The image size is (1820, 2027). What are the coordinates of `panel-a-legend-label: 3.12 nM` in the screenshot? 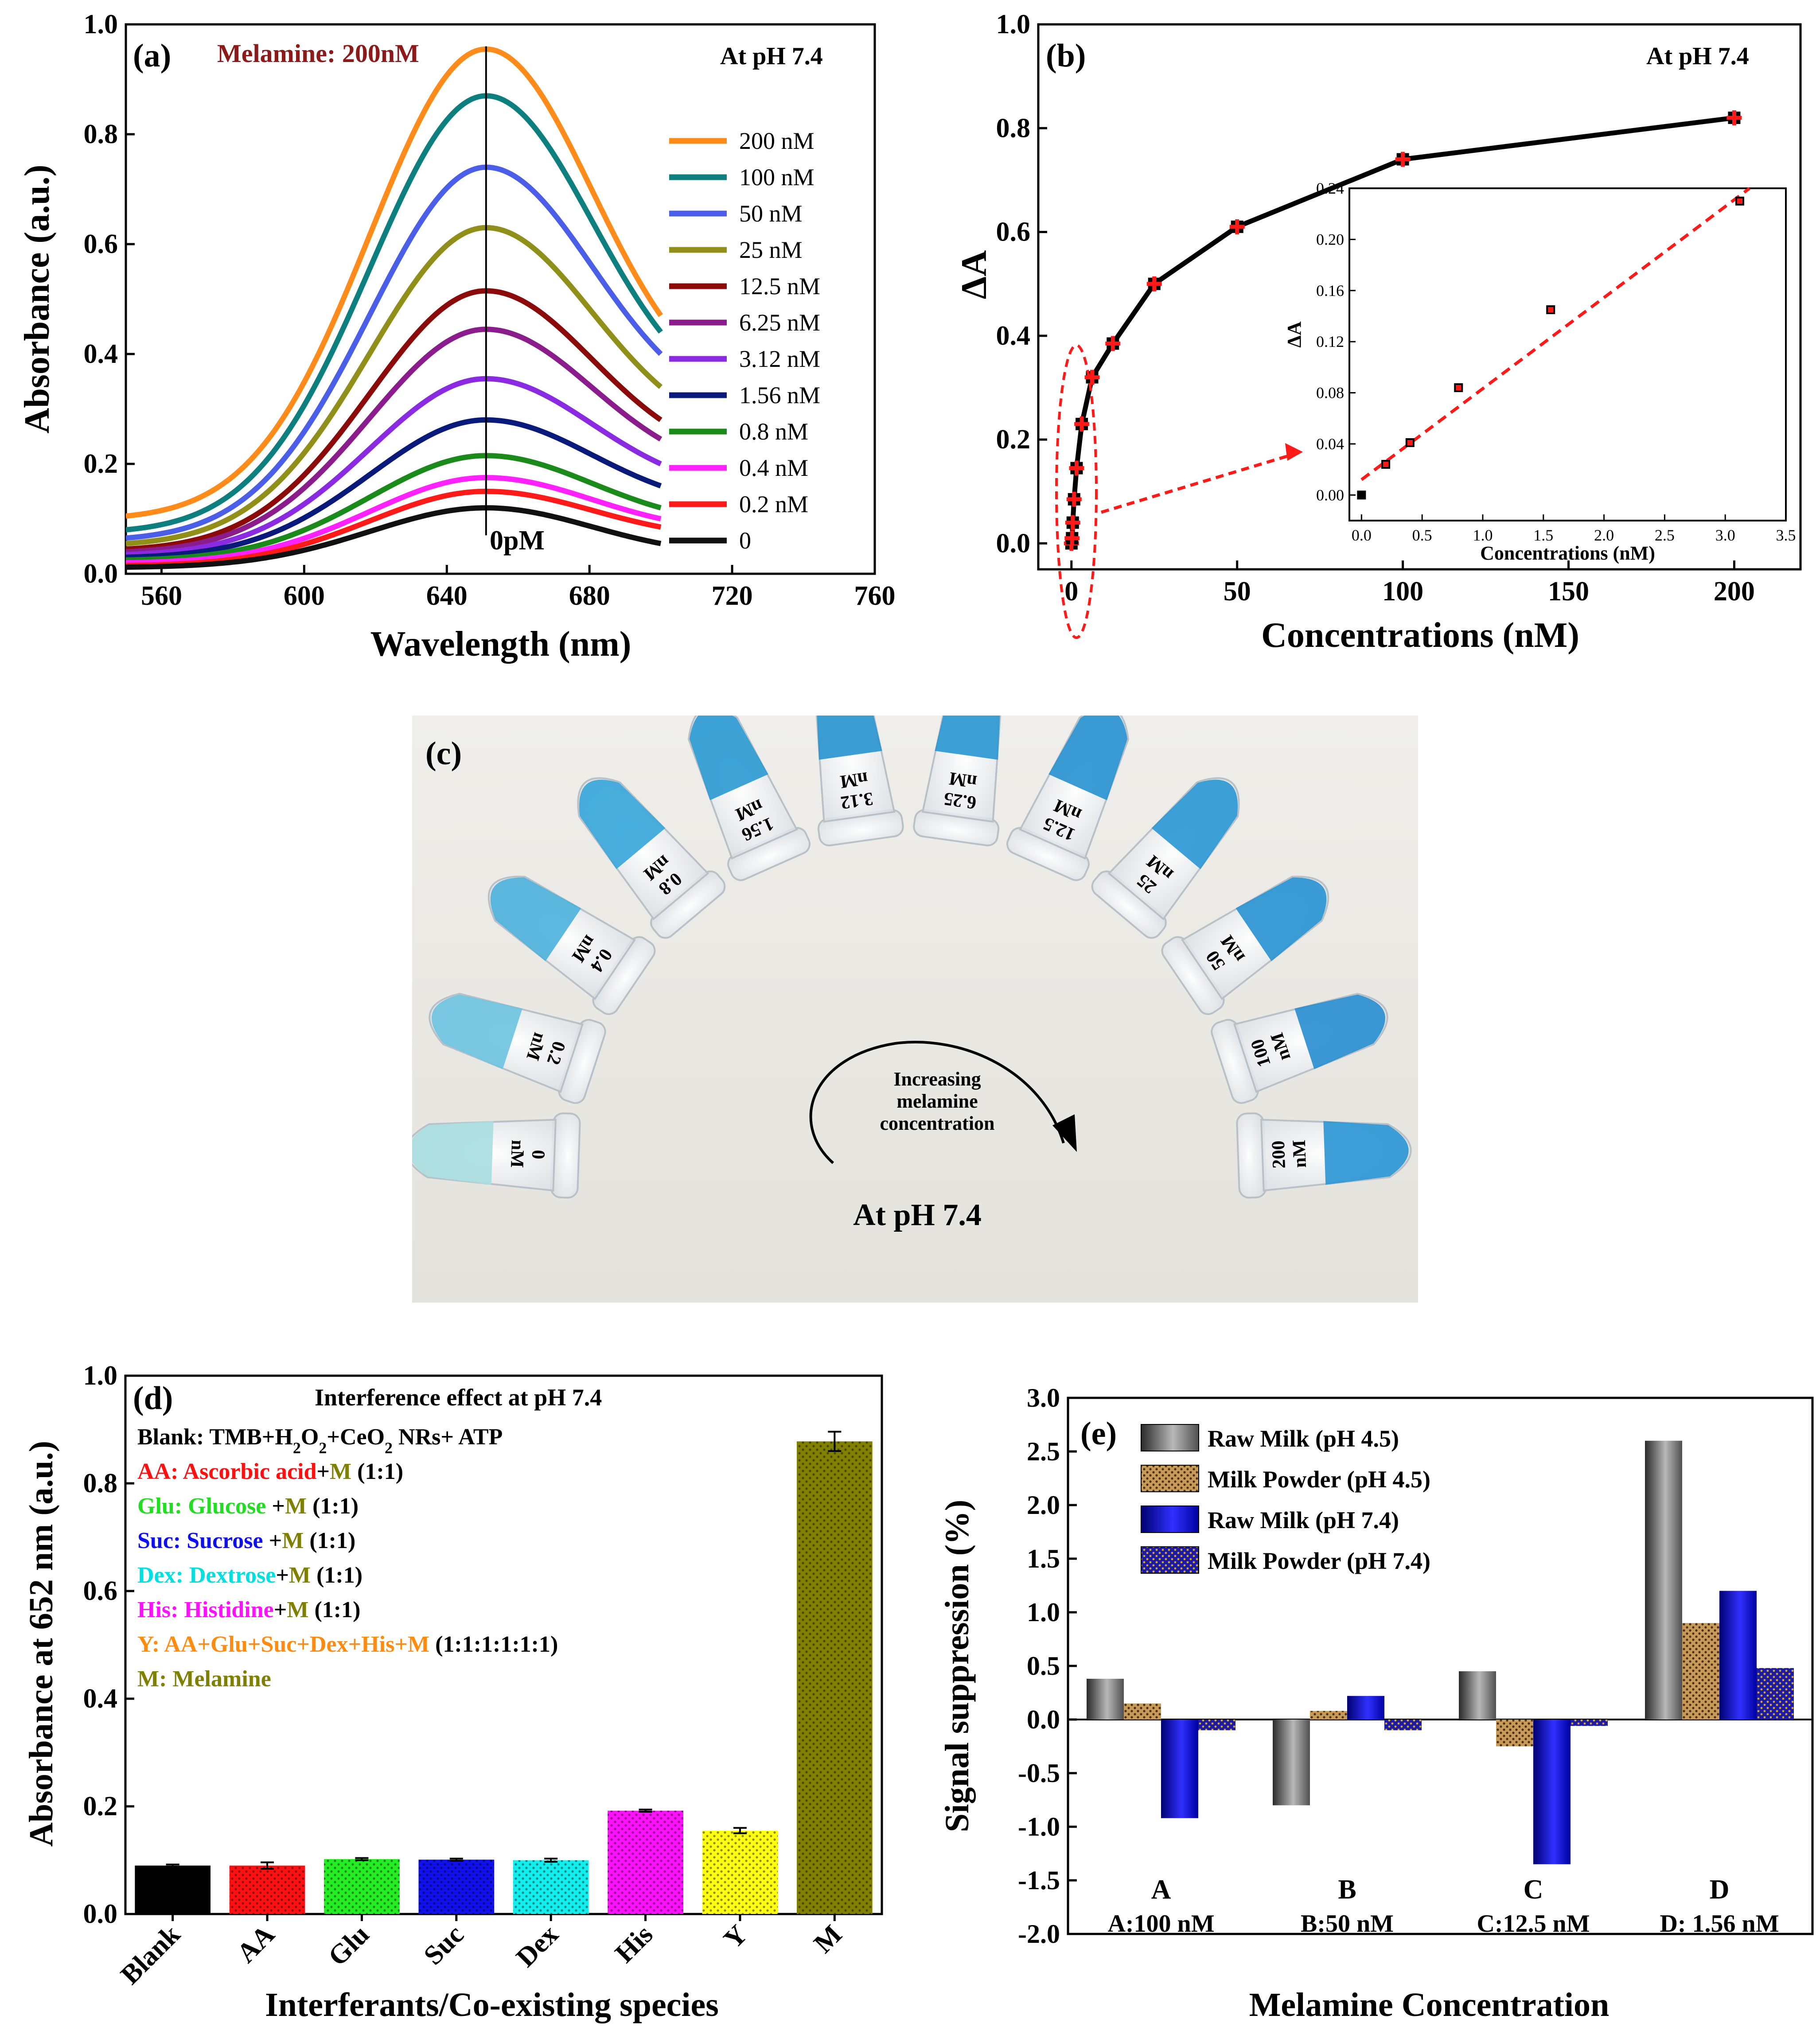 It's located at (779, 359).